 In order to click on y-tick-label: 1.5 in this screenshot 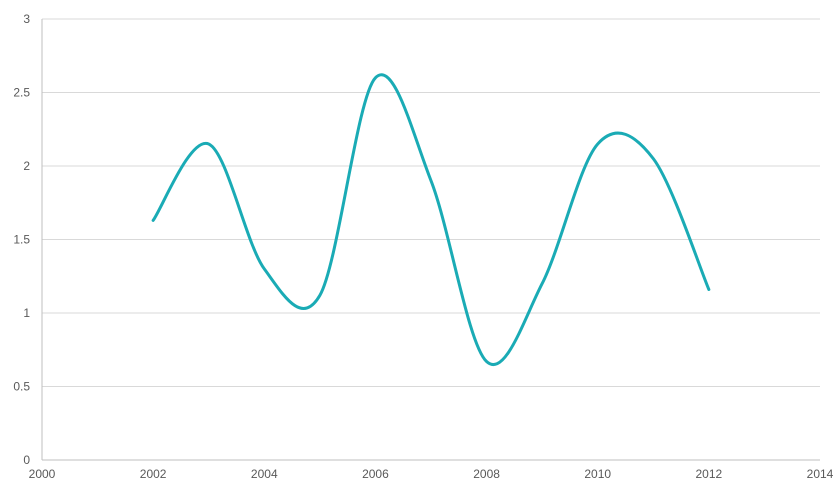, I will do `click(21, 240)`.